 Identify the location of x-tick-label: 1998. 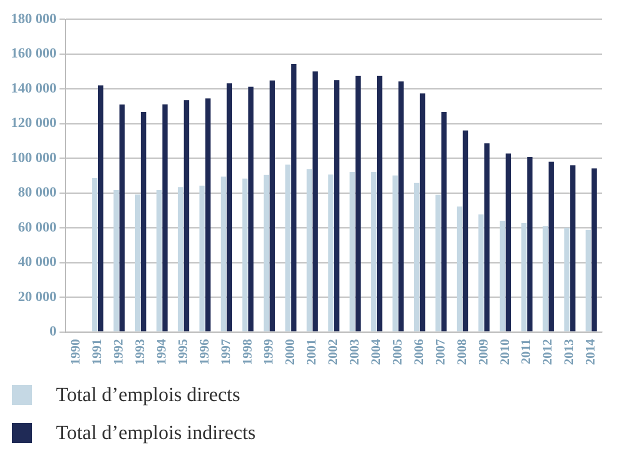
(246, 351).